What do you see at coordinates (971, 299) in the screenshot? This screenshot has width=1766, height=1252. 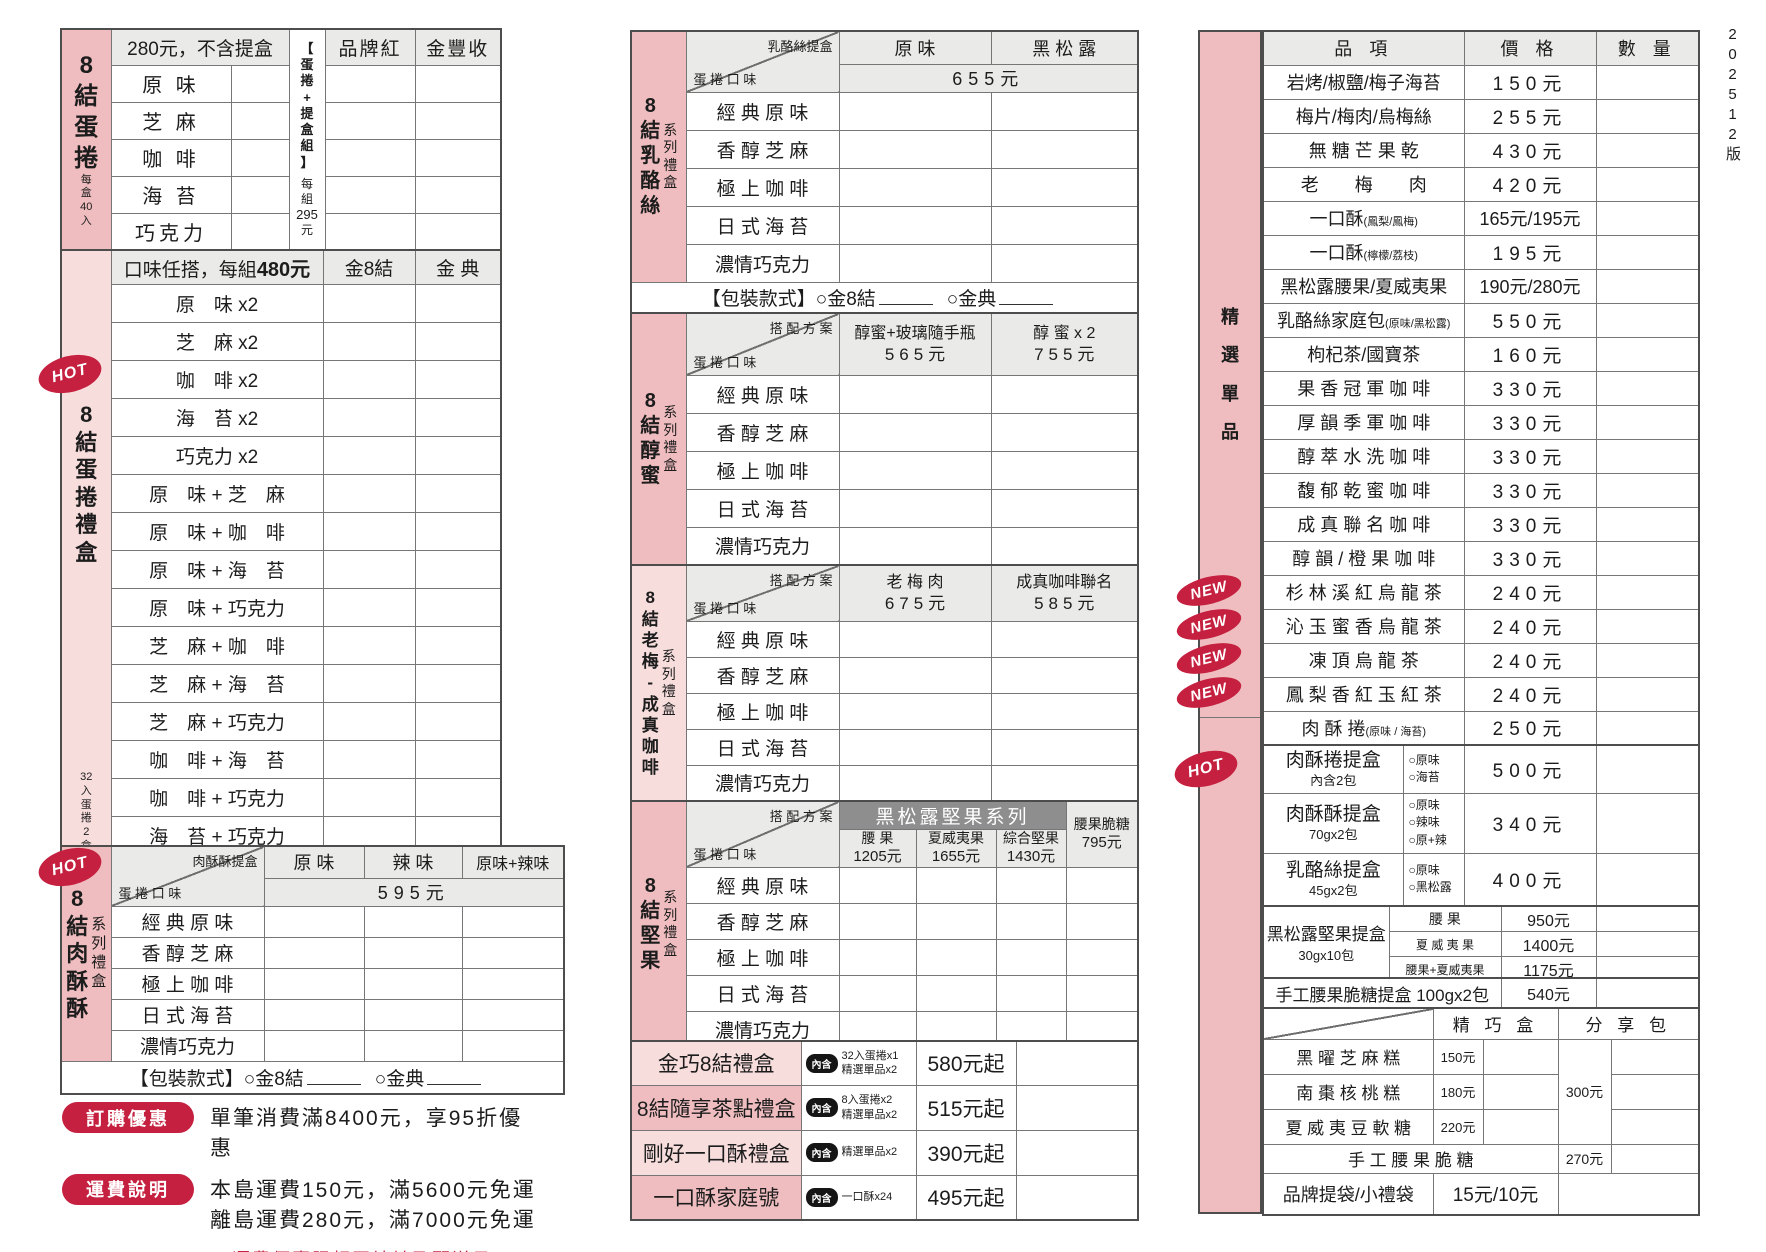 I see `packaging-option-classic: ○金典` at bounding box center [971, 299].